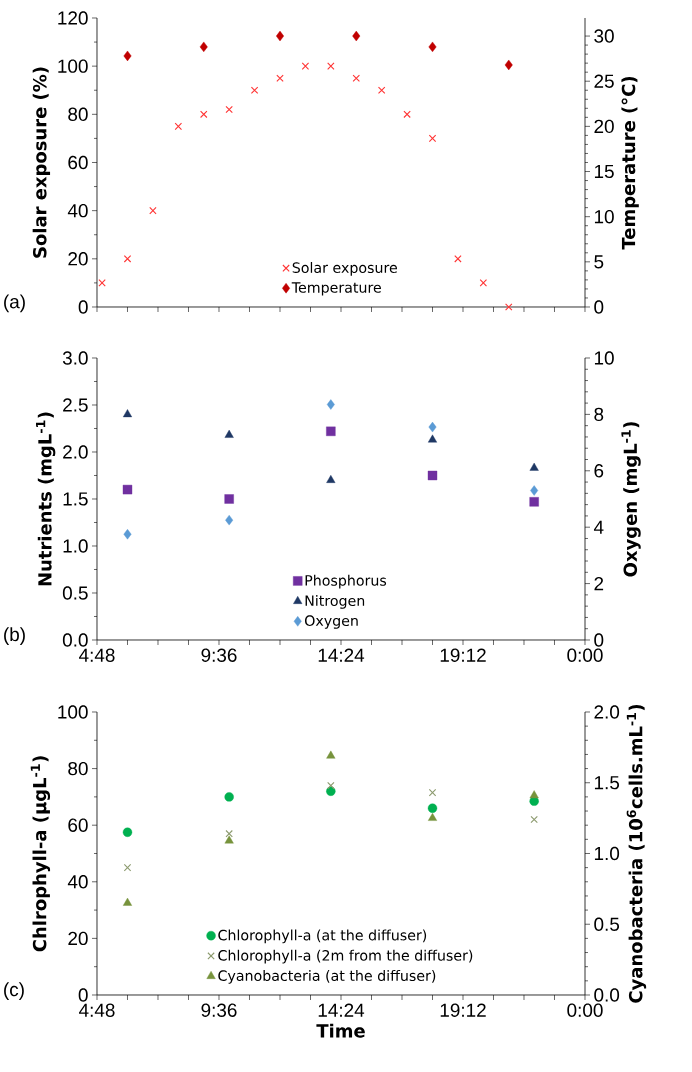 This screenshot has height=1072, width=692. I want to click on y2-tick-label: 2, so click(599, 583).